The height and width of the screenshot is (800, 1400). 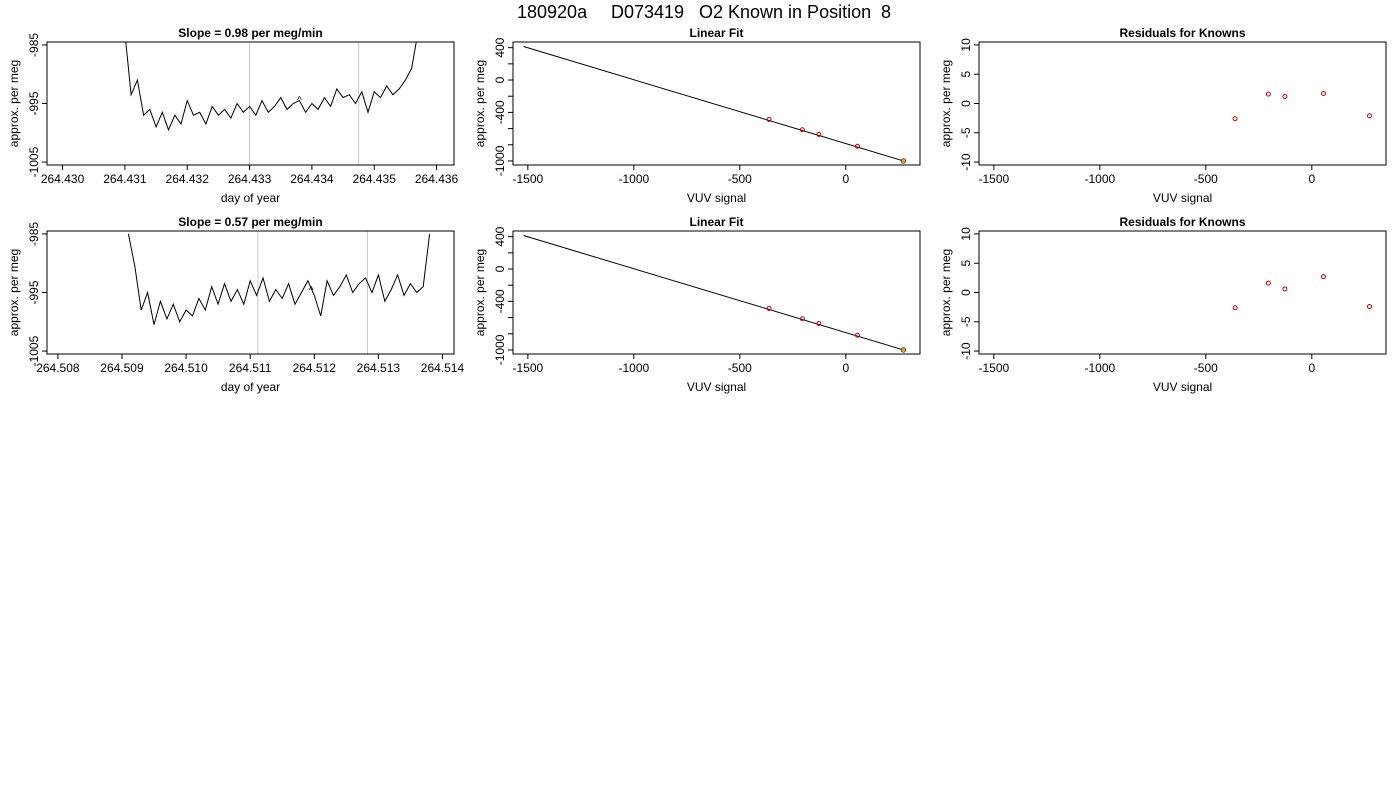 I want to click on x-tick-label: 264.510, so click(x=186, y=368).